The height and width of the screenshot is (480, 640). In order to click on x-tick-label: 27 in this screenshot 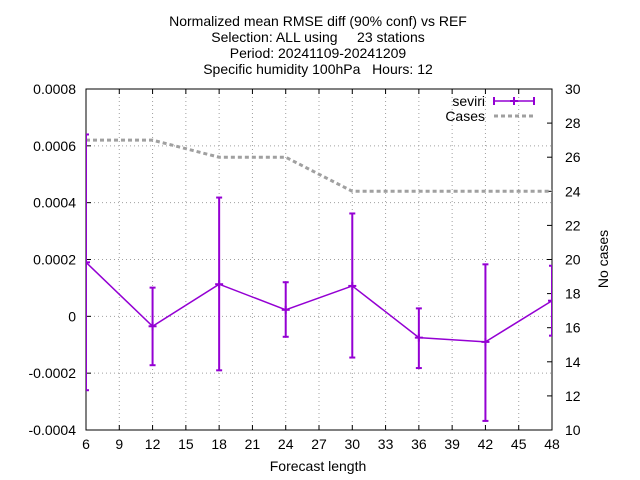, I will do `click(319, 444)`.